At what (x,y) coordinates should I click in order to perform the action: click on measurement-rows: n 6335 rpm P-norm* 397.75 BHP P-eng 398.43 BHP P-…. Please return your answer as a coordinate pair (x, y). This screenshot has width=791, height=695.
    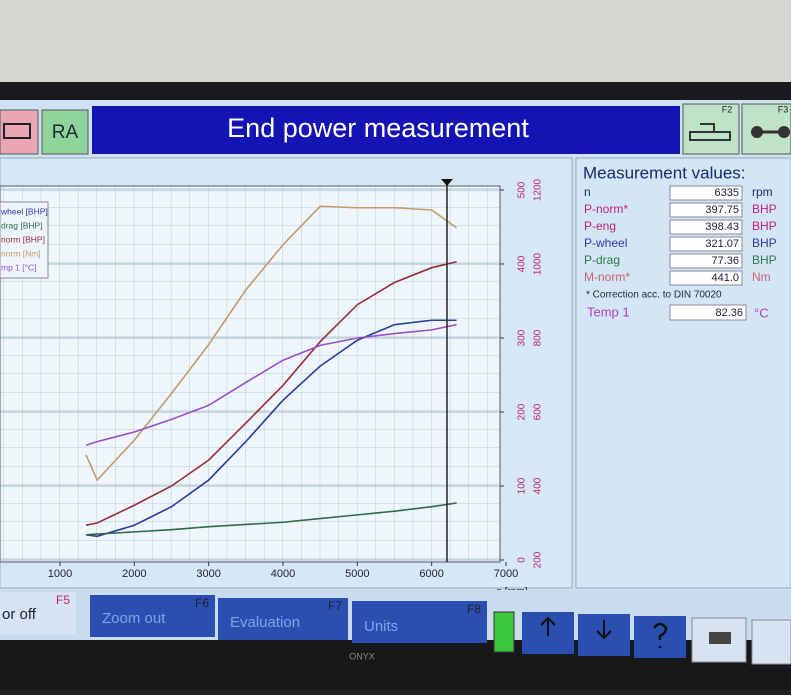
    Looking at the image, I should click on (680, 235).